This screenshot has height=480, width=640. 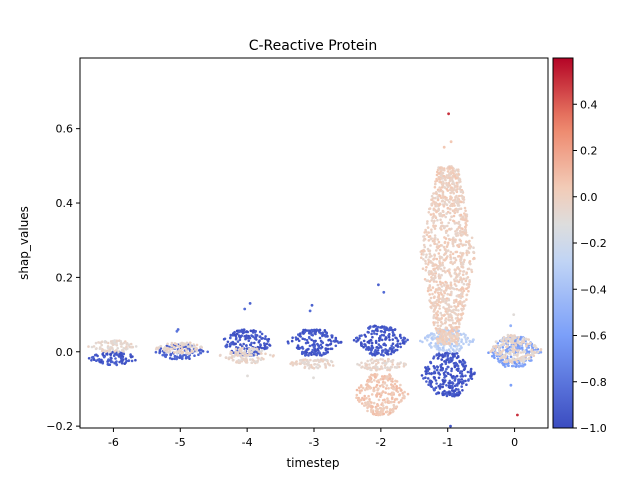 I want to click on colorbar: −1.0 −0.8 −0.6 −0.4 −0.2 0.0 0.2 0.4, so click(x=579, y=246).